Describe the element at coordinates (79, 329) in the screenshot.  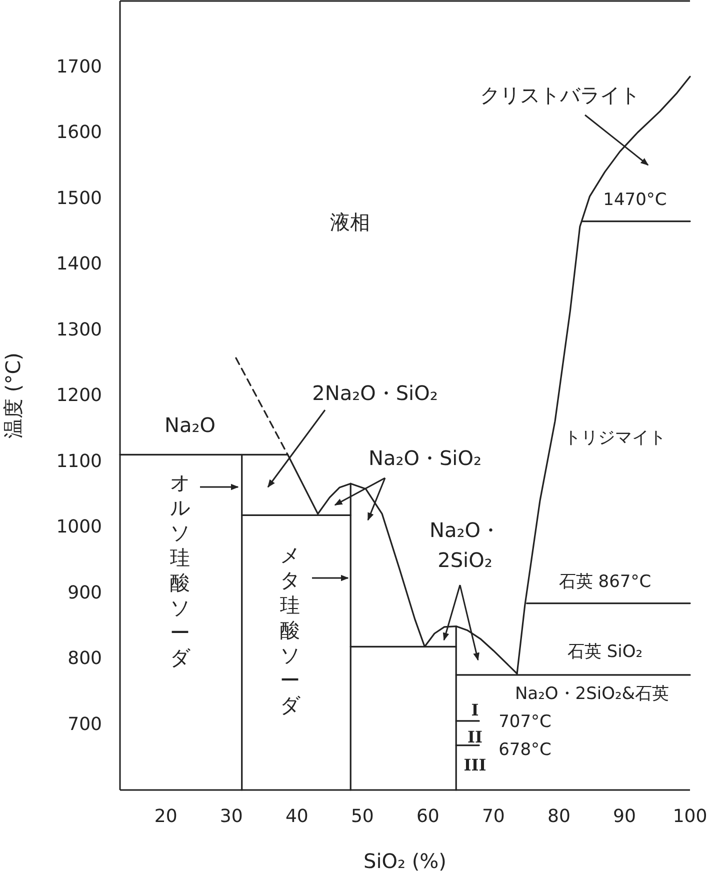
I see `y-tick-label: 1300` at that location.